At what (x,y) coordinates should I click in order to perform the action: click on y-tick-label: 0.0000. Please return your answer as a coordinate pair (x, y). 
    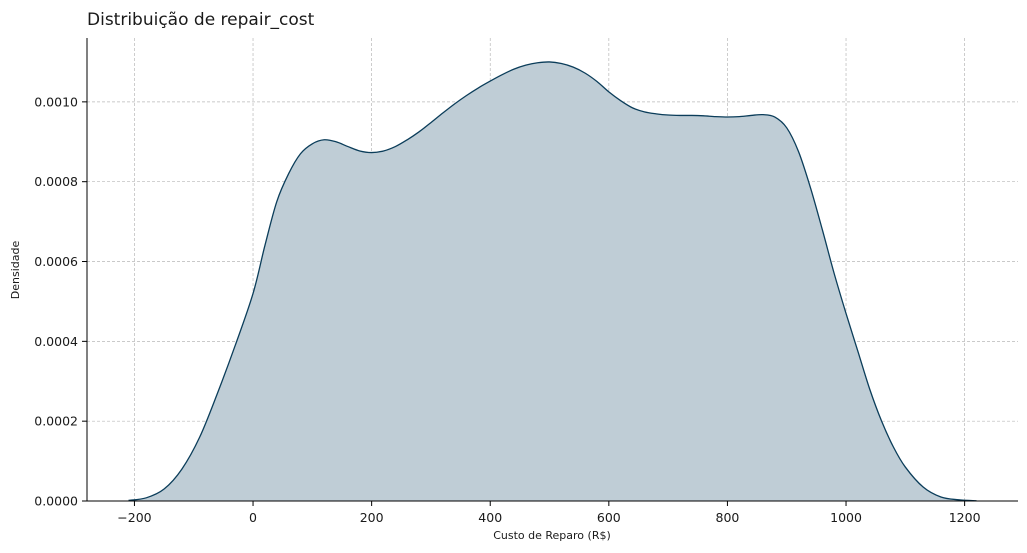
    Looking at the image, I should click on (56, 501).